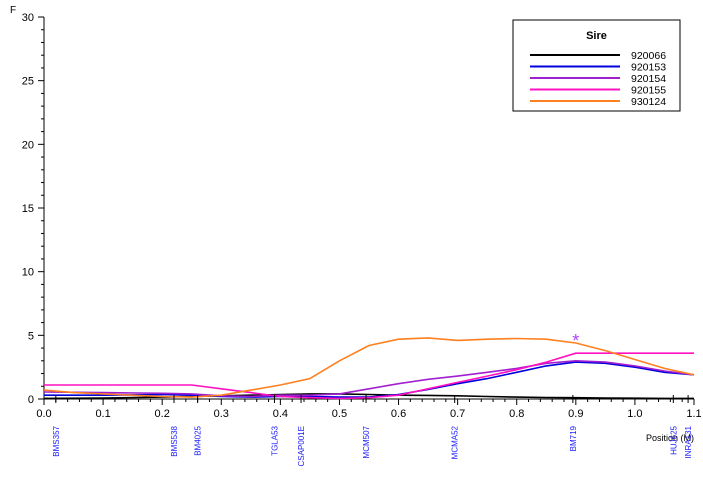  I want to click on y-tick-label: 30, so click(28, 18).